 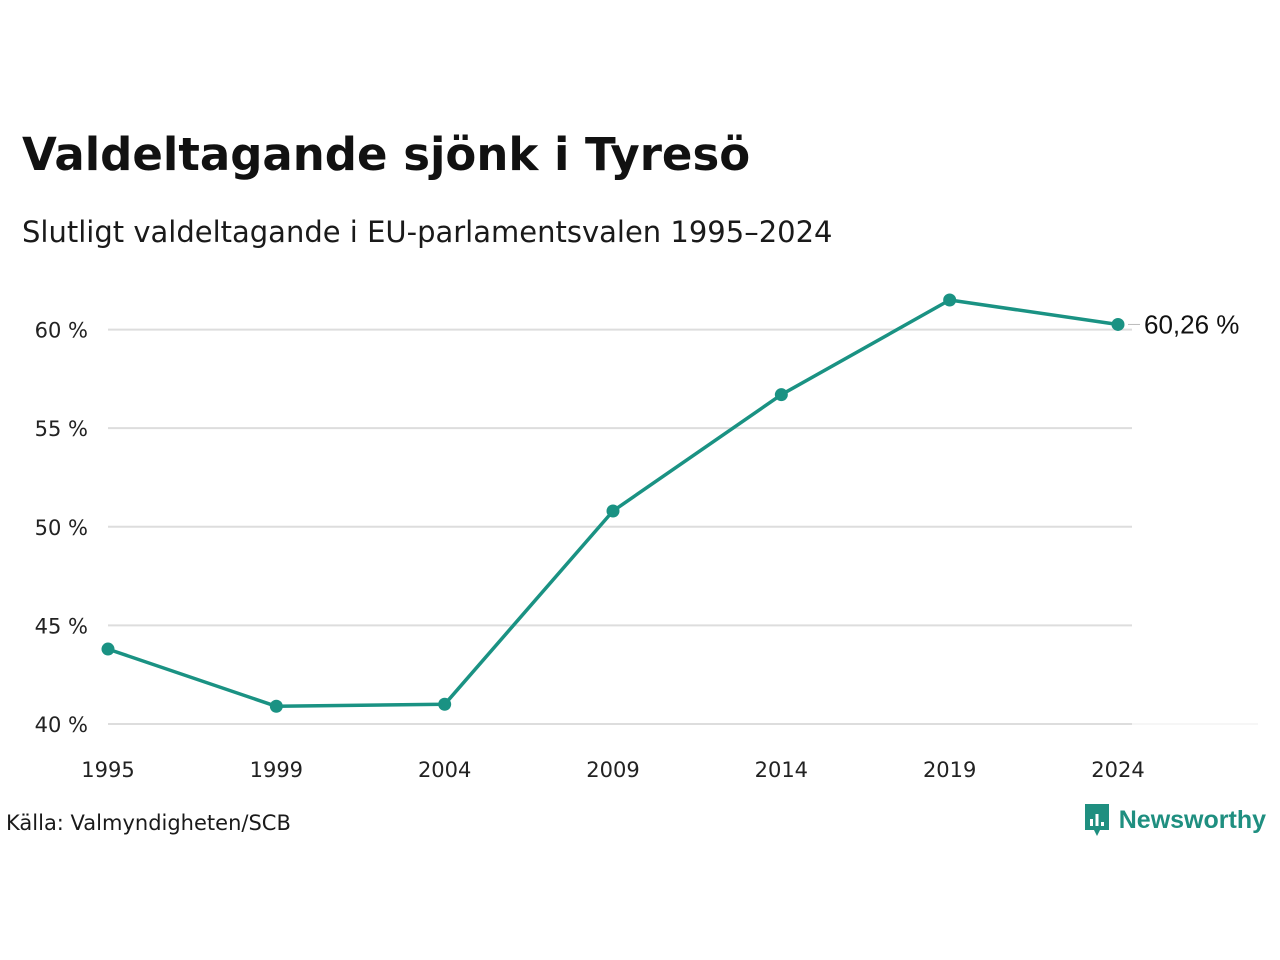 I want to click on x-axis-ticks: 1995 1999 2004 2009 2014 2019 2024, so click(x=612, y=770).